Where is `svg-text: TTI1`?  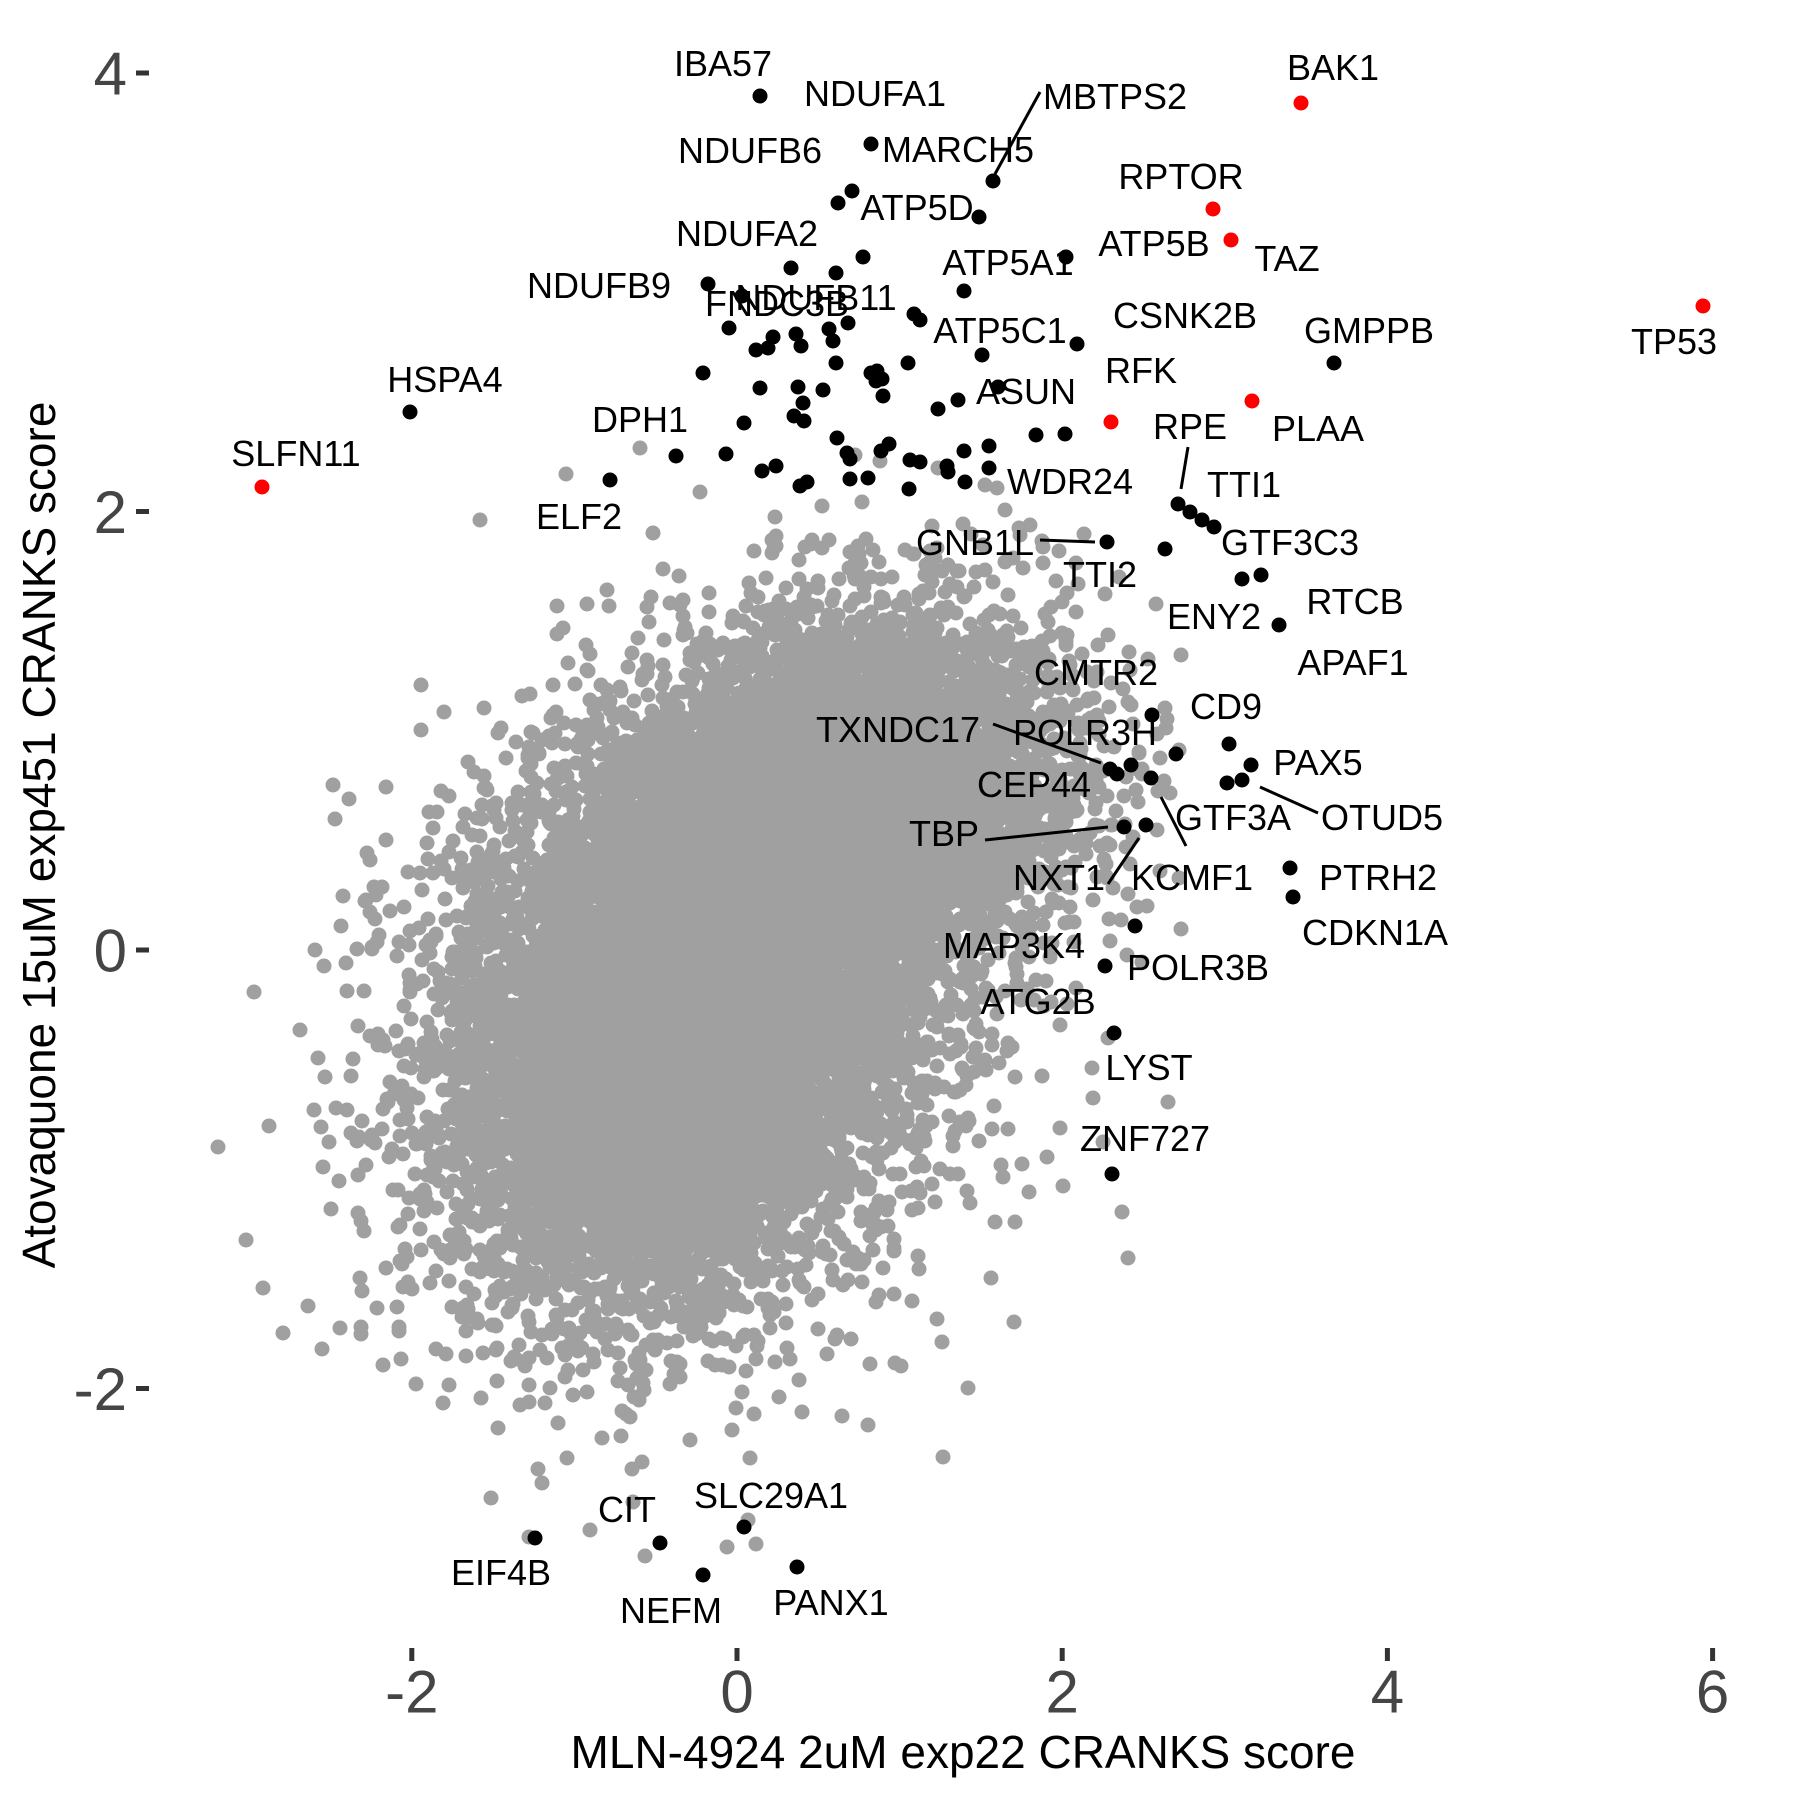
svg-text: TTI1 is located at coordinates (1244, 484).